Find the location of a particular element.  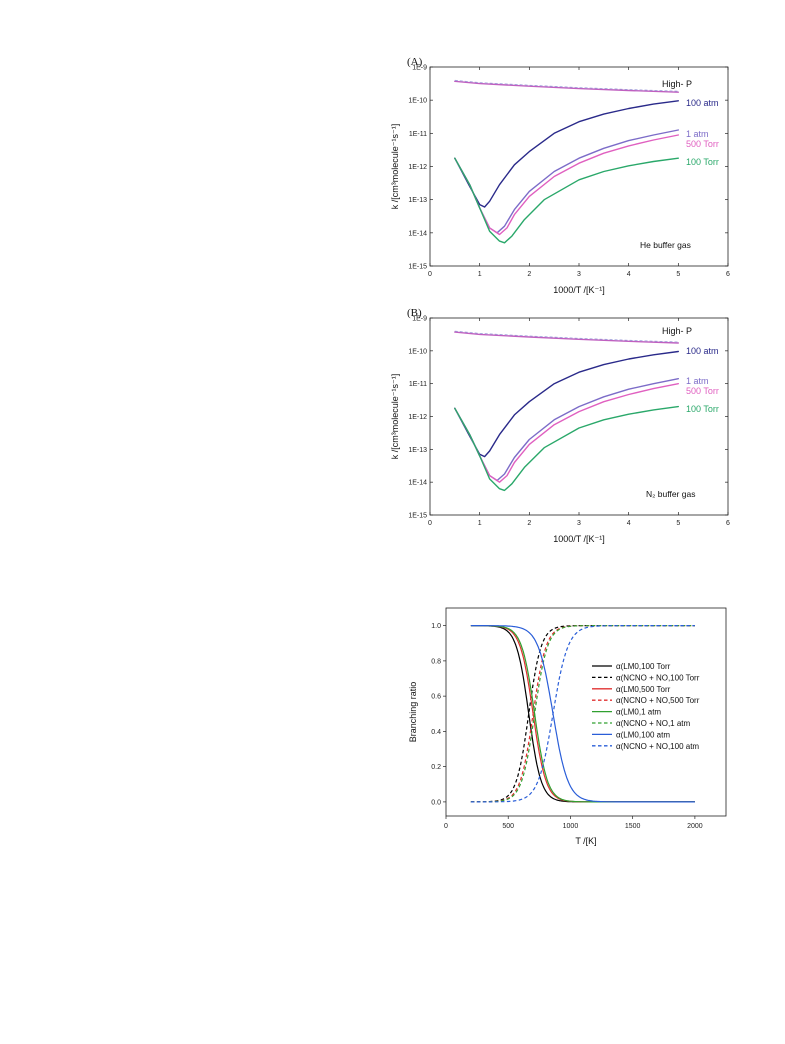

branching-x-tick-label: 0 is located at coordinates (446, 826).